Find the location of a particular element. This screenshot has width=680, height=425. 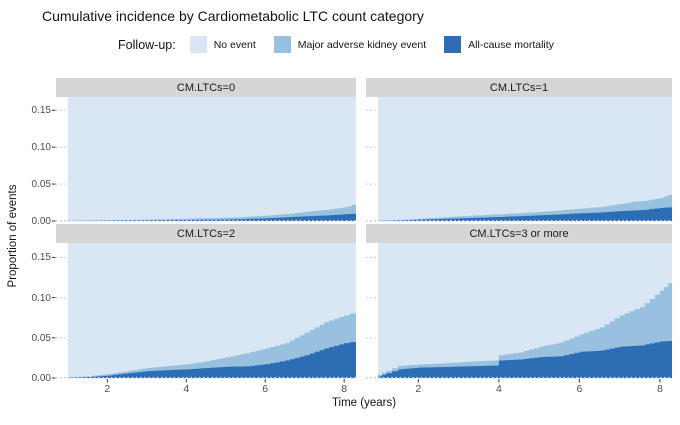

facet-panel-ltc2 is located at coordinates (204, 313).